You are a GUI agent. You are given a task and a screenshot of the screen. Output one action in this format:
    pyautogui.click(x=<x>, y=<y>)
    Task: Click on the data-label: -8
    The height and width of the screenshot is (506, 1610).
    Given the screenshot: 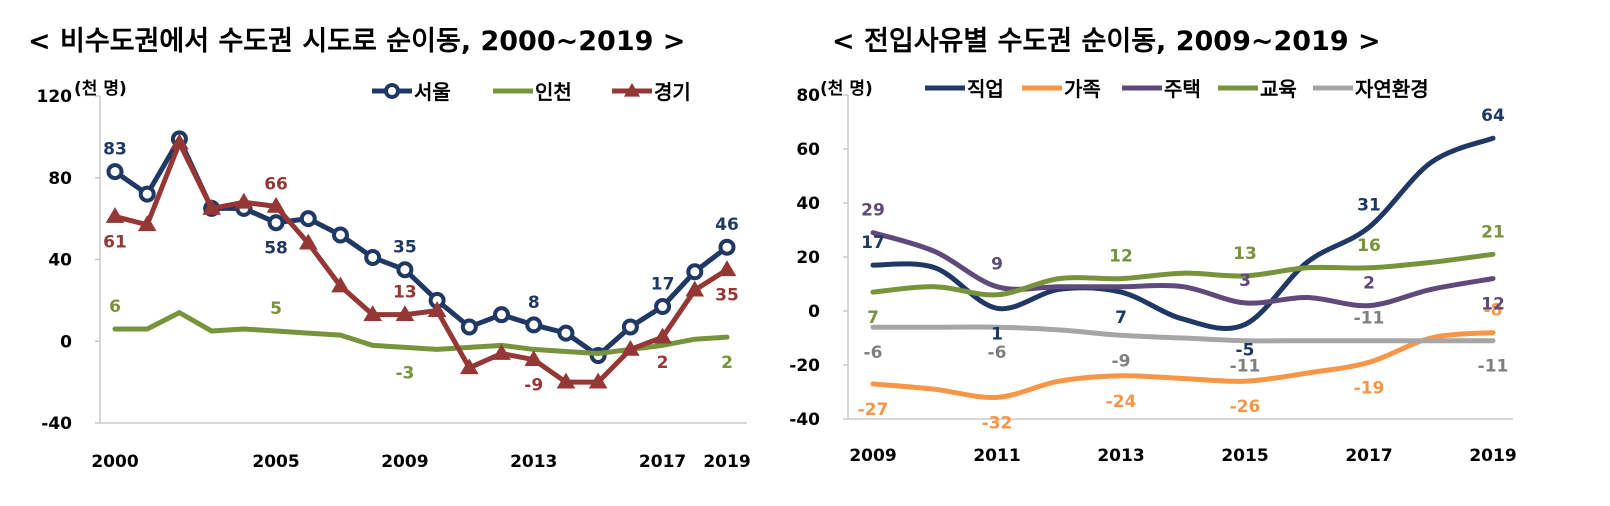 What is the action you would take?
    pyautogui.click(x=1493, y=311)
    